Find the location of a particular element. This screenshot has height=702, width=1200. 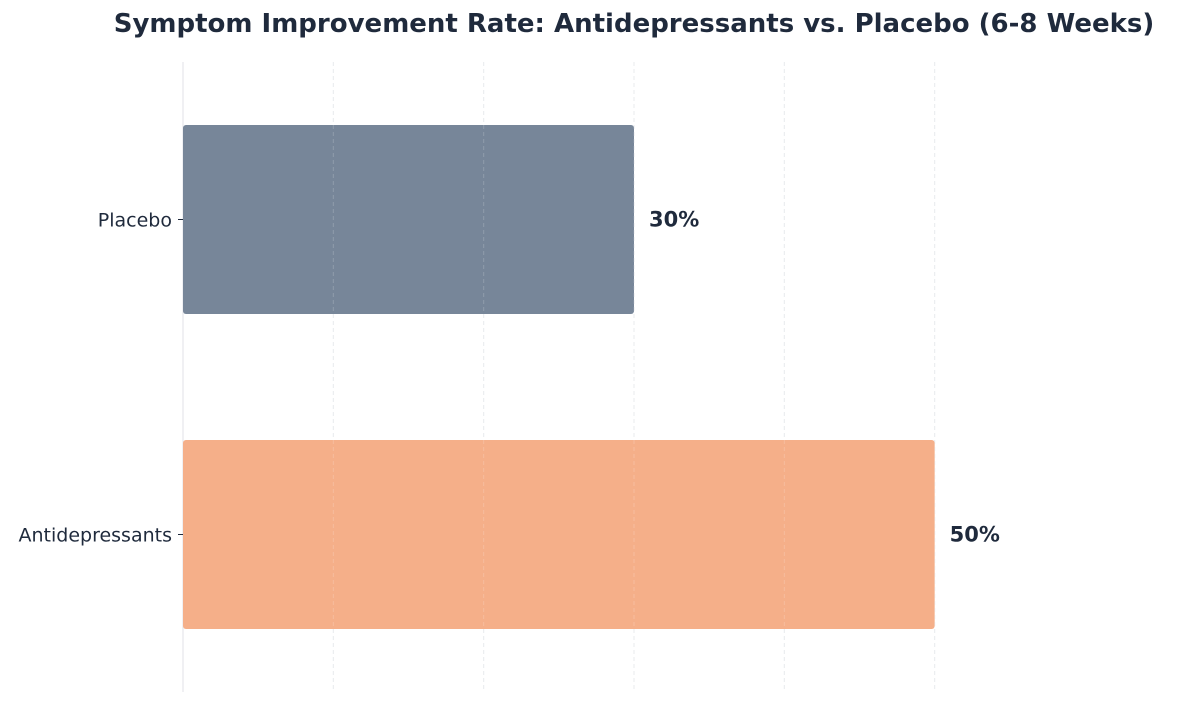

data-label: 50% is located at coordinates (975, 535).